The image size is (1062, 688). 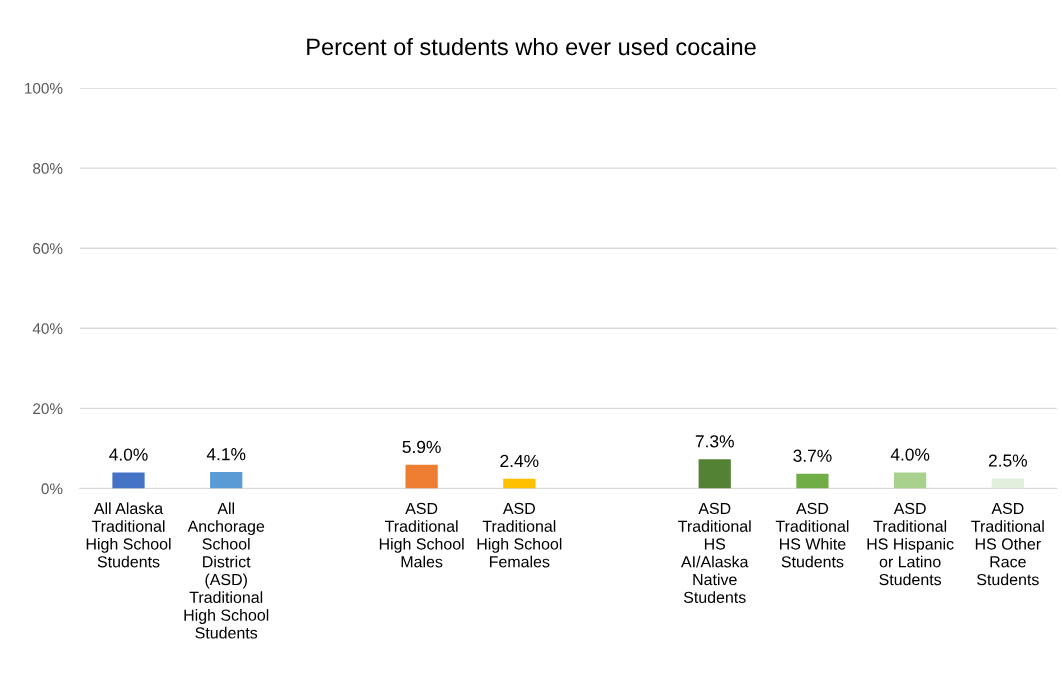 I want to click on x-tick-label: ASD Traditional High School Females, so click(x=519, y=535).